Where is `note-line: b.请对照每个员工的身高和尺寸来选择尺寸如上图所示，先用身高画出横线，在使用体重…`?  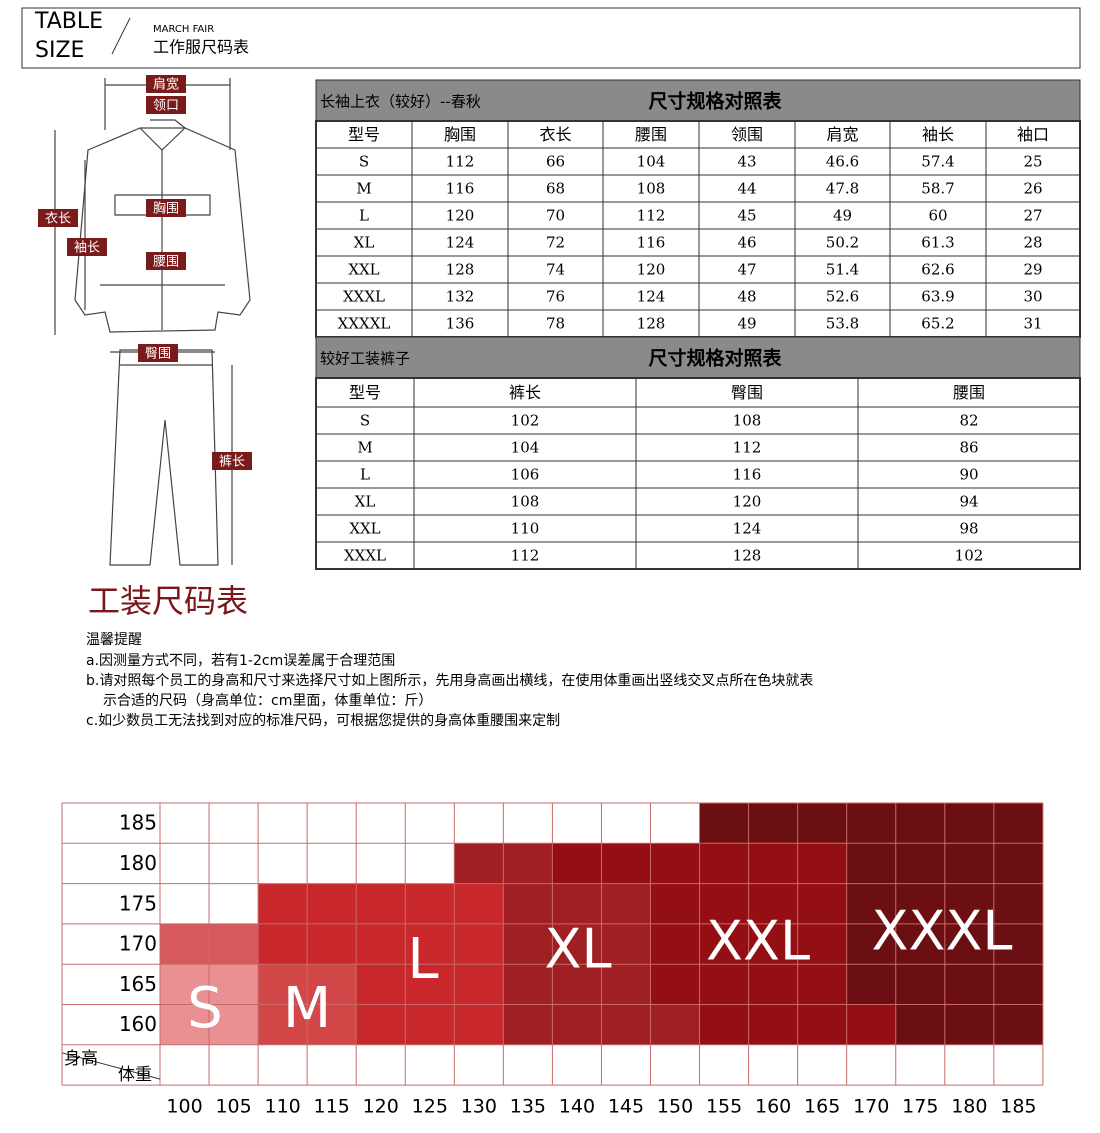
note-line: b.请对照每个员工的身高和尺寸来选择尺寸如上图所示，先用身高画出横线，在使用体重… is located at coordinates (449, 680).